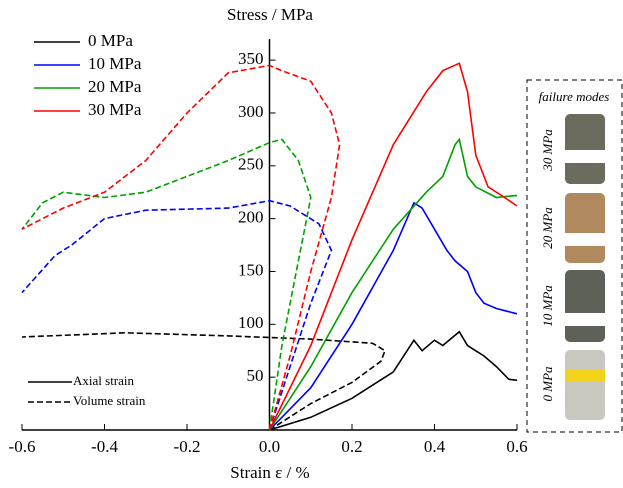  Describe the element at coordinates (187, 446) in the screenshot. I see `x-tick-label: -0.2` at that location.